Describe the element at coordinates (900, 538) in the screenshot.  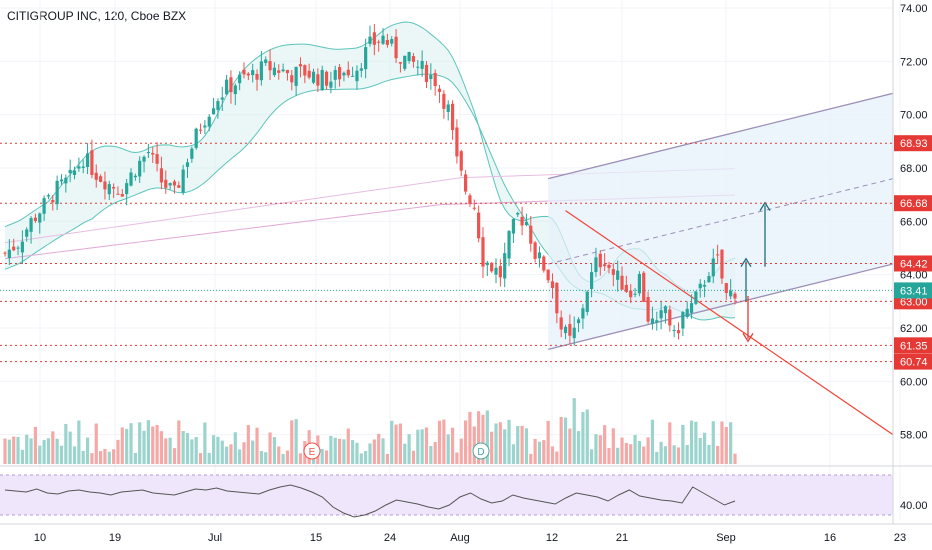
I see `x-tick-10: 23` at that location.